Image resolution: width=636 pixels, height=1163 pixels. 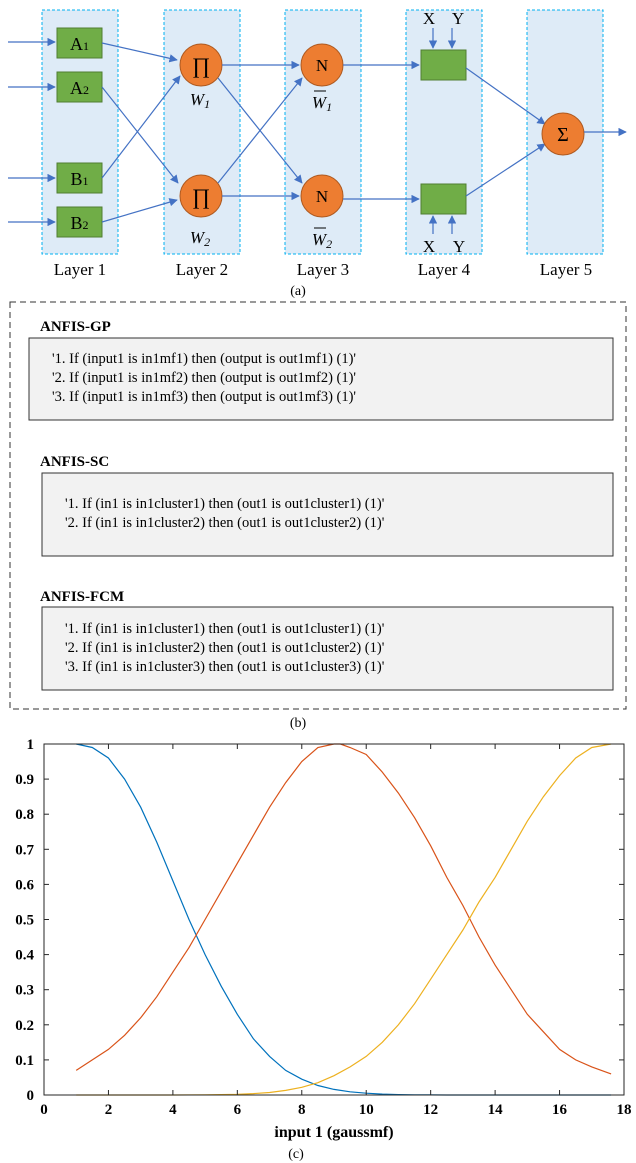 I want to click on normalize-symbol-1: N, so click(x=322, y=65).